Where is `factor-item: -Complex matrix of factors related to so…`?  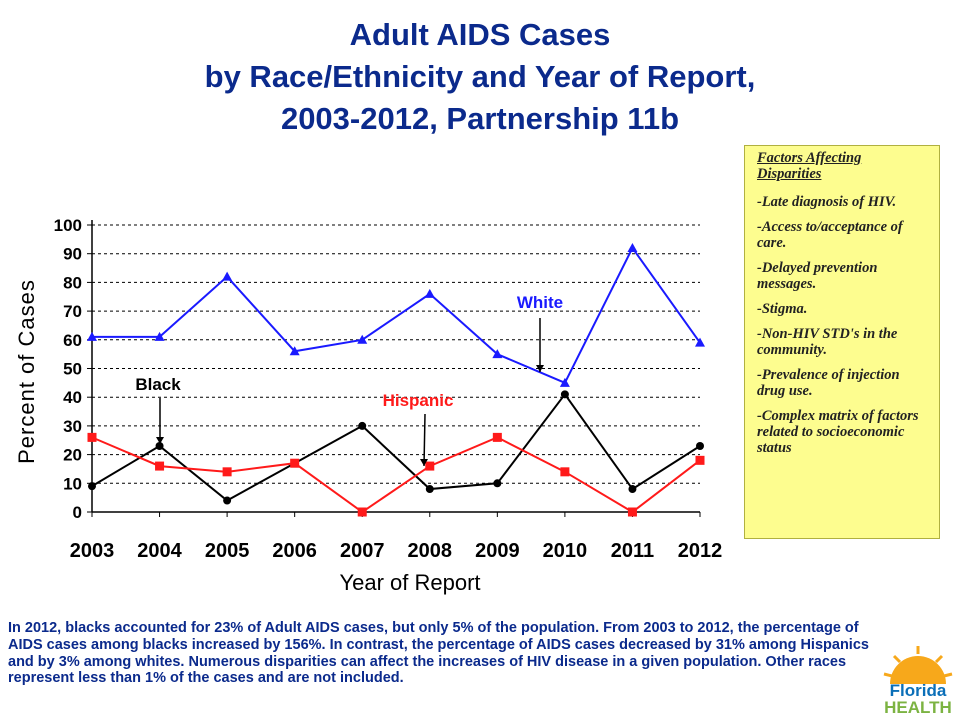
factor-item: -Complex matrix of factors related to so… is located at coordinates (838, 432).